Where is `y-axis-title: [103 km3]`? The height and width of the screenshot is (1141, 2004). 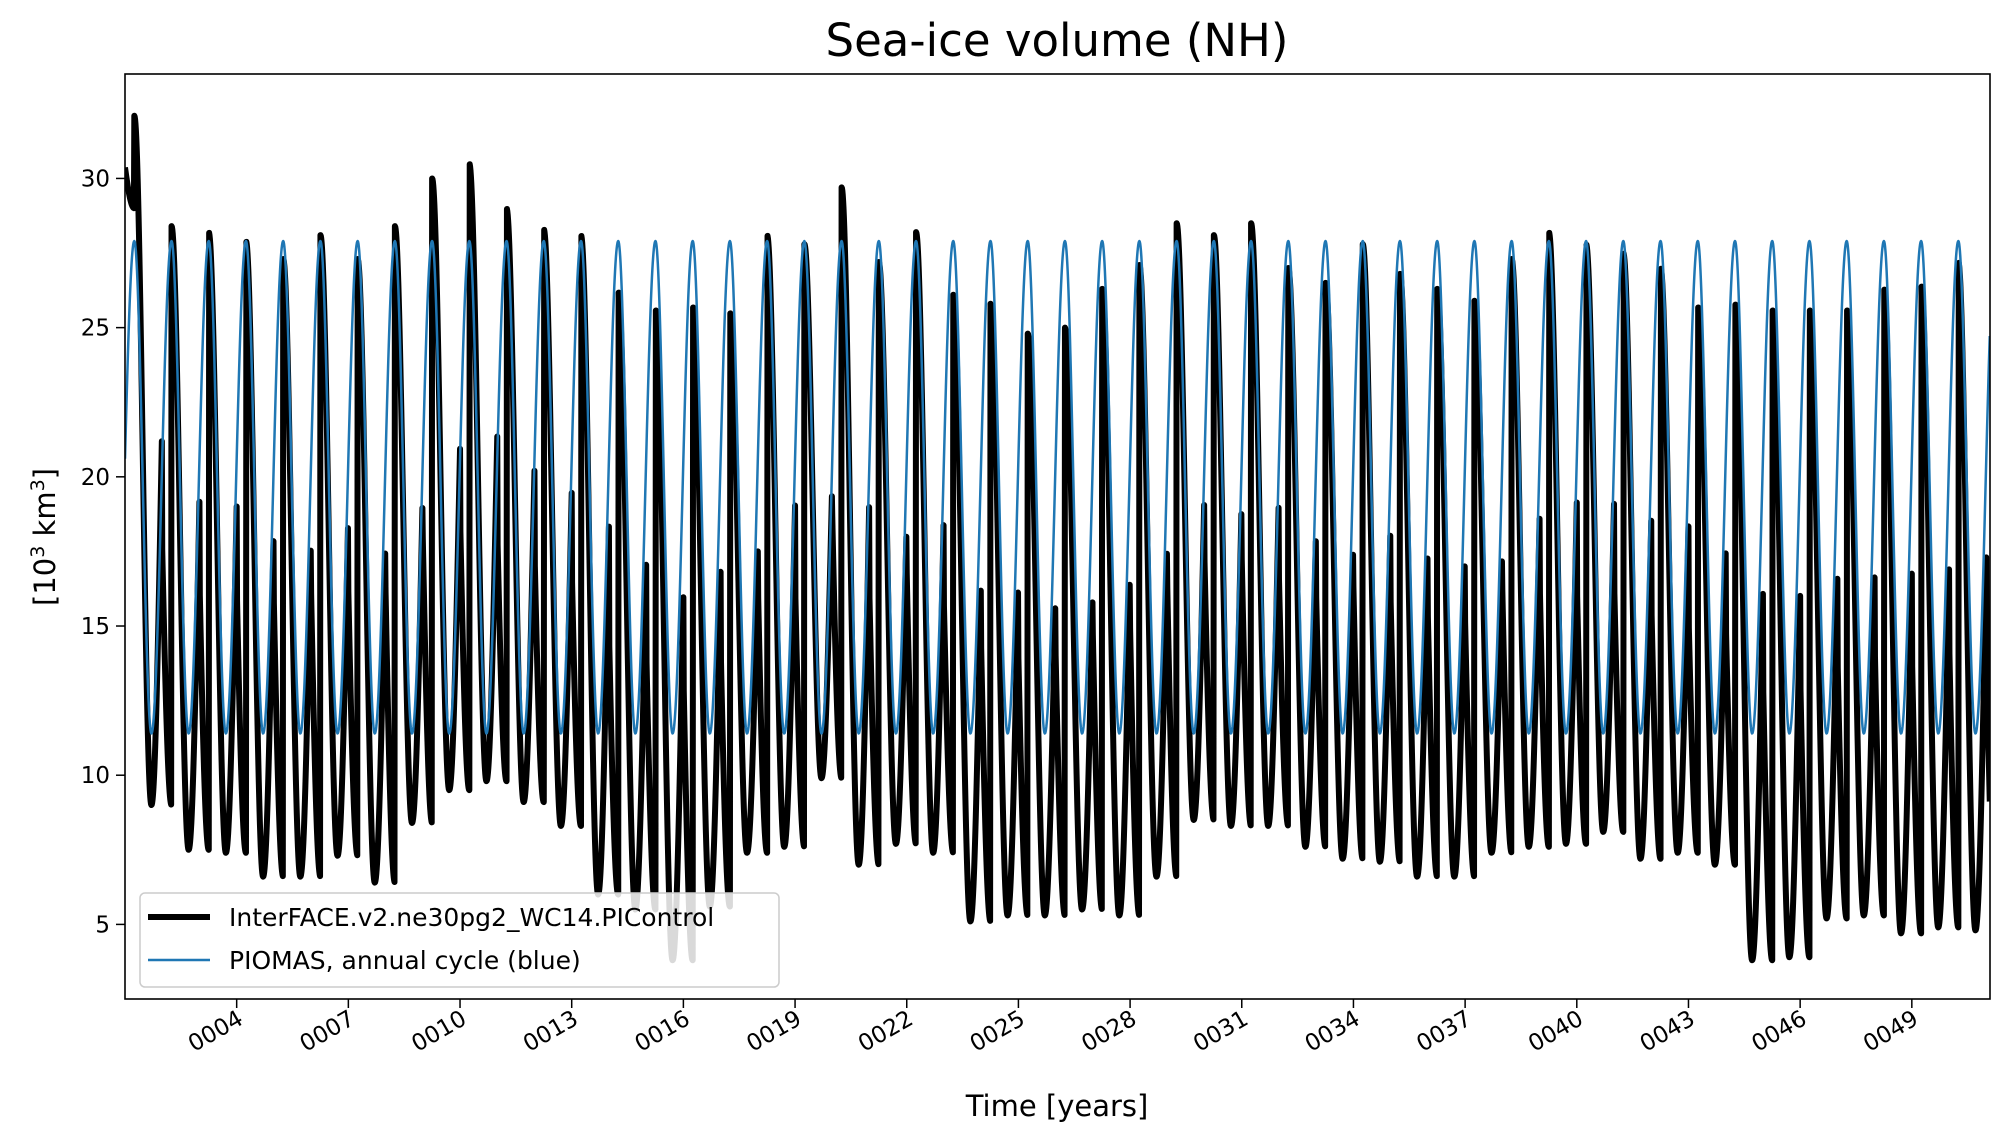
y-axis-title: [103 km3] is located at coordinates (44, 537).